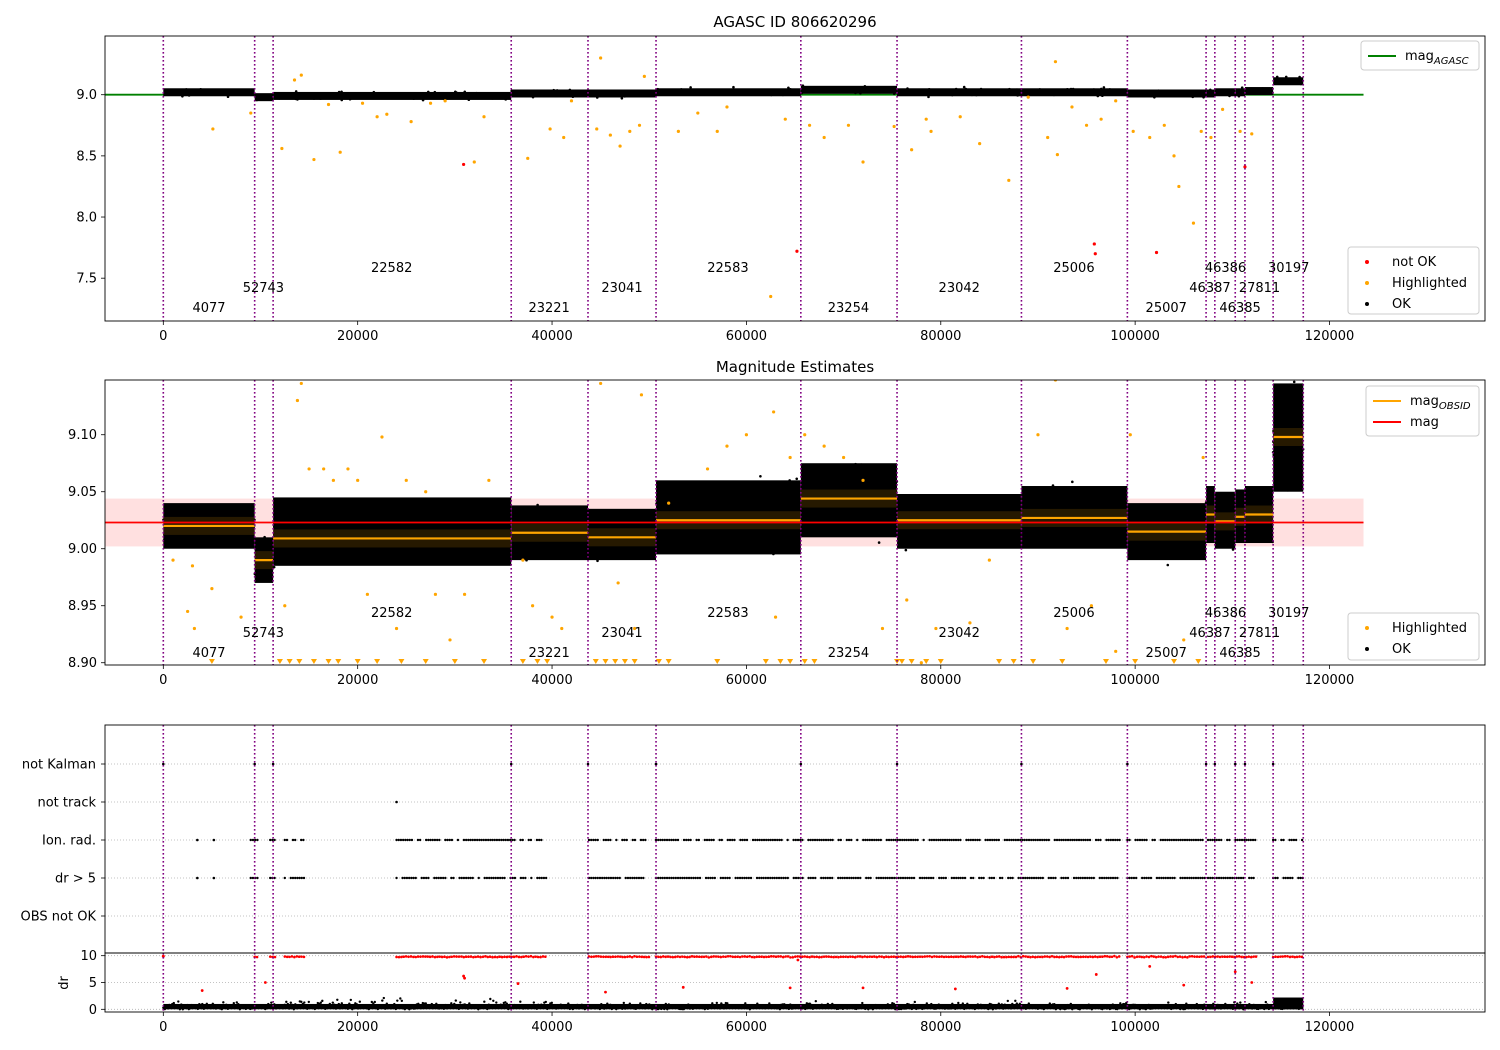 Image resolution: width=1500 pixels, height=1050 pixels. What do you see at coordinates (1367, 283) in the screenshot?
I see `agasc-bottom-legend-marker` at bounding box center [1367, 283].